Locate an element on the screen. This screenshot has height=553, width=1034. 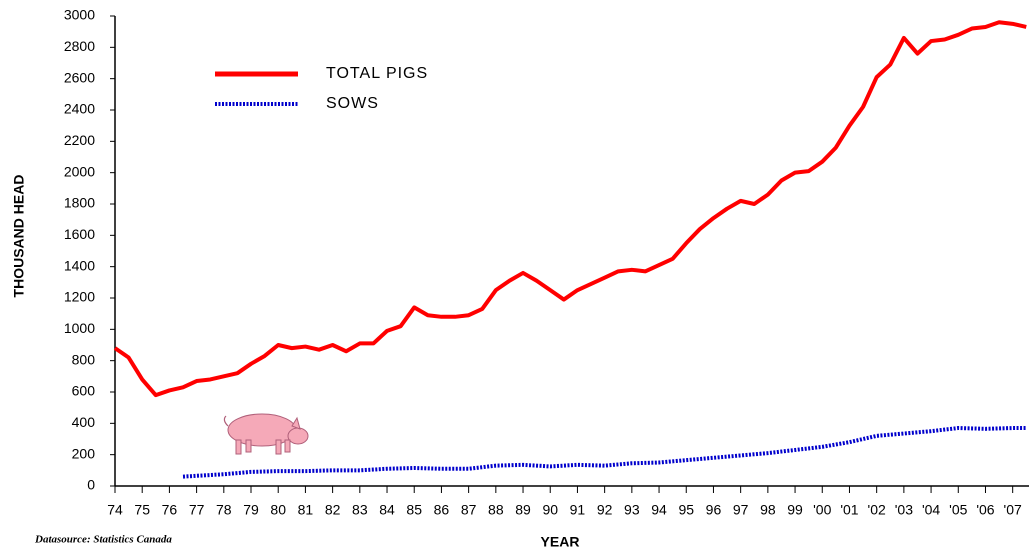
y-tick-label: 2600 is located at coordinates (79, 77).